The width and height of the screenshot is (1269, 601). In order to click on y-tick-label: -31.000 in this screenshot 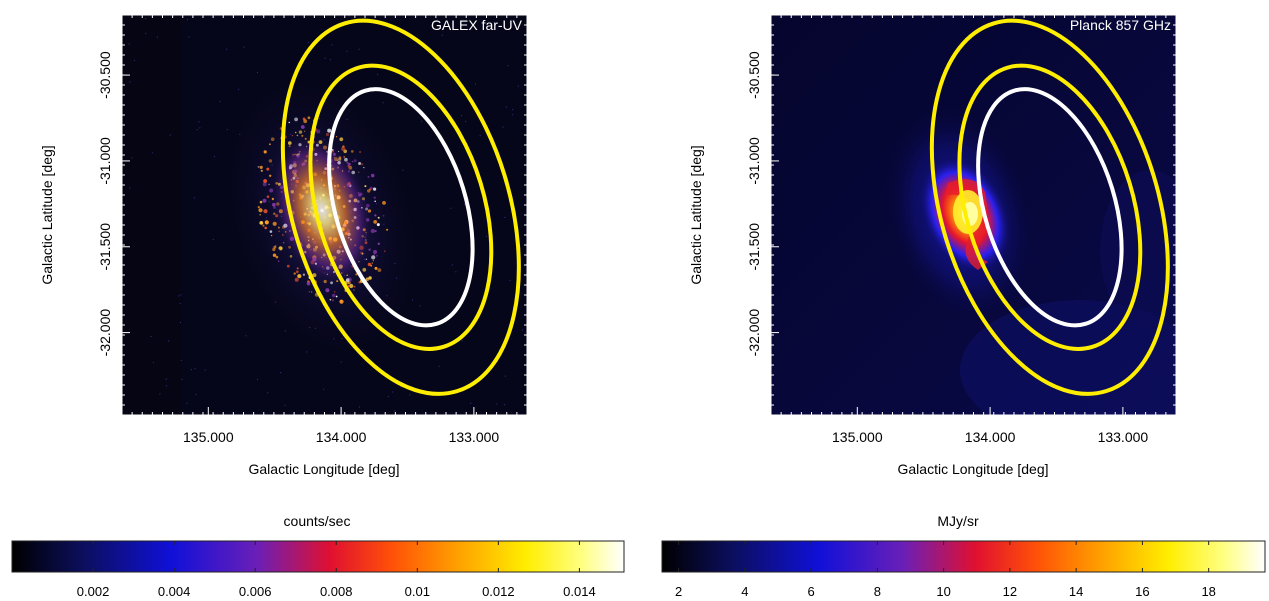, I will do `click(105, 161)`.